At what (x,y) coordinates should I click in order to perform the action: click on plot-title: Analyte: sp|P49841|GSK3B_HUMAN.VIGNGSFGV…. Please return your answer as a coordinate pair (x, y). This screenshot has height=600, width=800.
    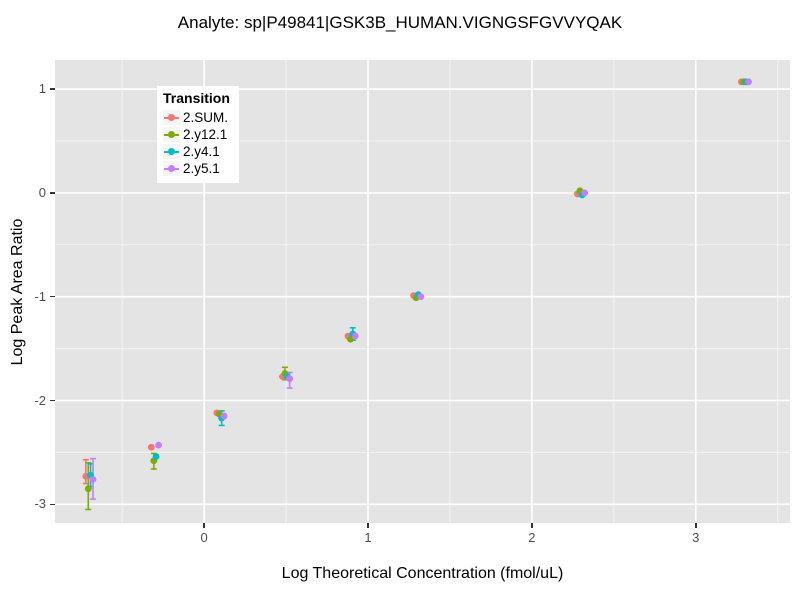
    Looking at the image, I should click on (400, 22).